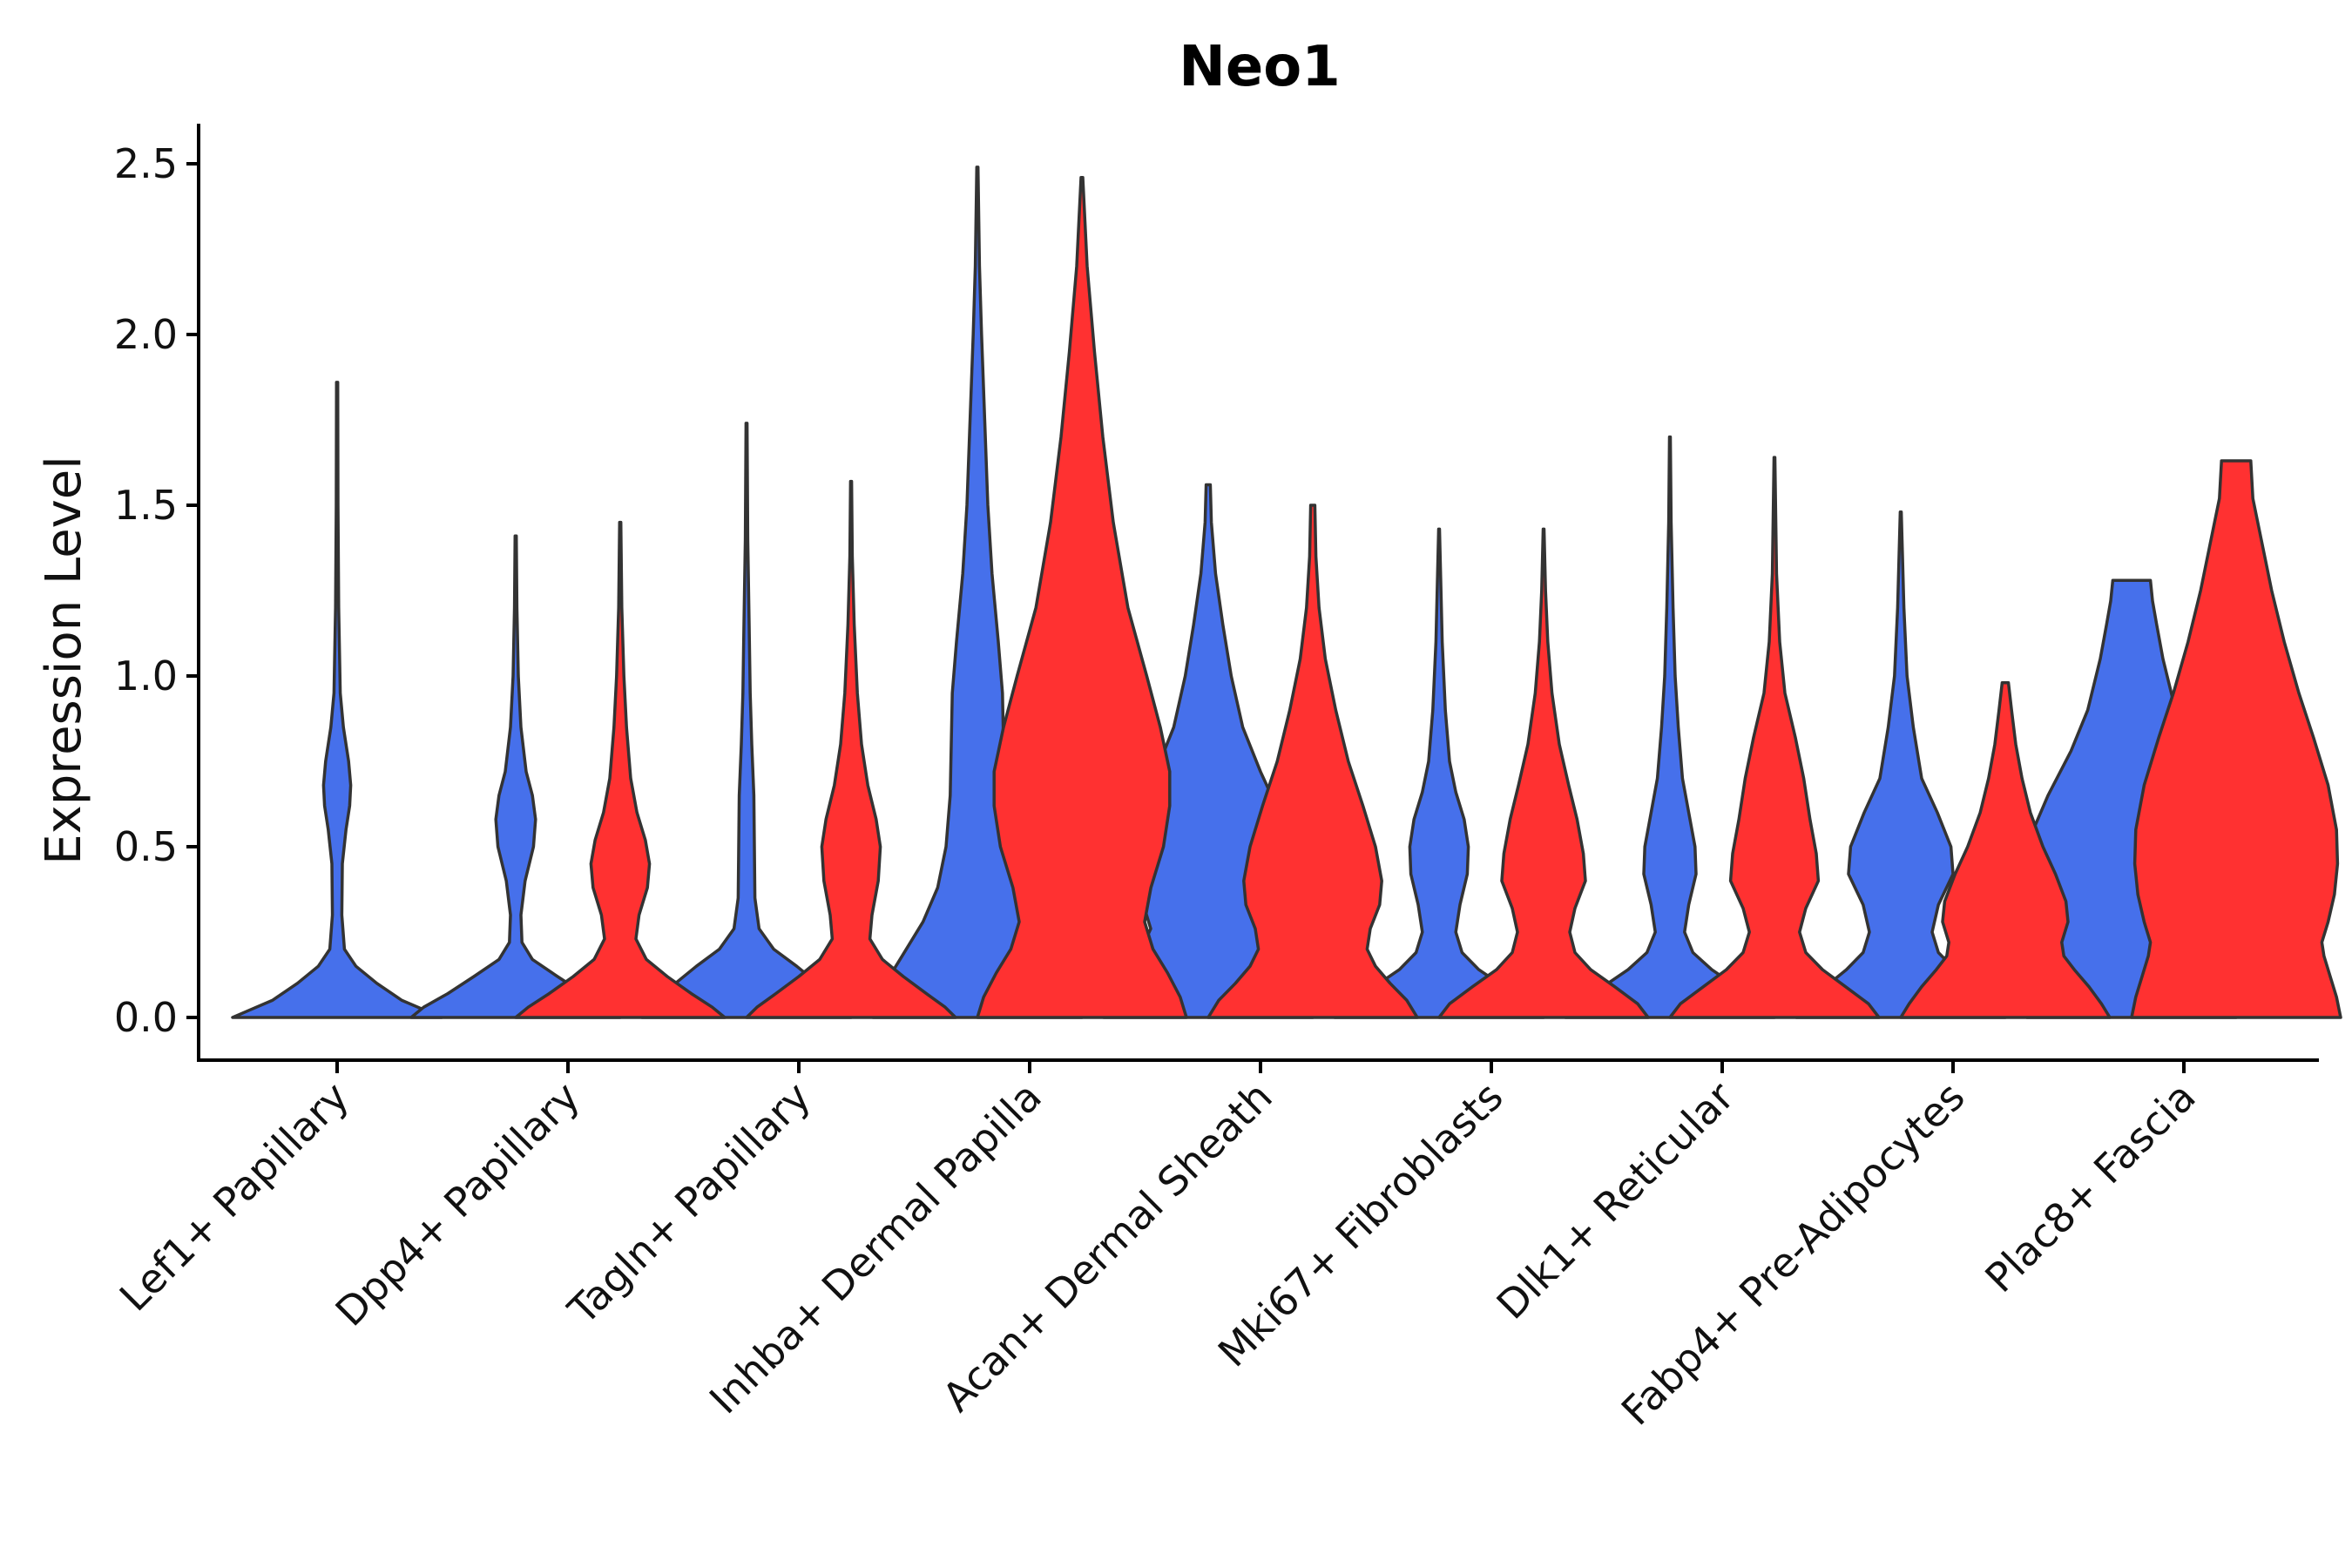  I want to click on y-ticks: 0.0 0.5 1.0 1.5 2.0 2.5, so click(156, 590).